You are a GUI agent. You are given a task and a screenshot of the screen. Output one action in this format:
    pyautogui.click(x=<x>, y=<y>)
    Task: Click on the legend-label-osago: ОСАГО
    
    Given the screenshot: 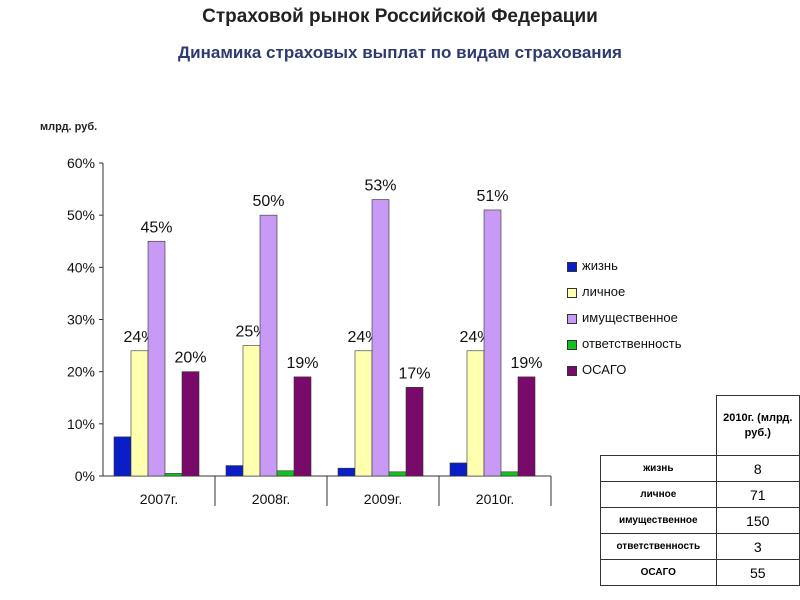 What is the action you would take?
    pyautogui.click(x=604, y=369)
    